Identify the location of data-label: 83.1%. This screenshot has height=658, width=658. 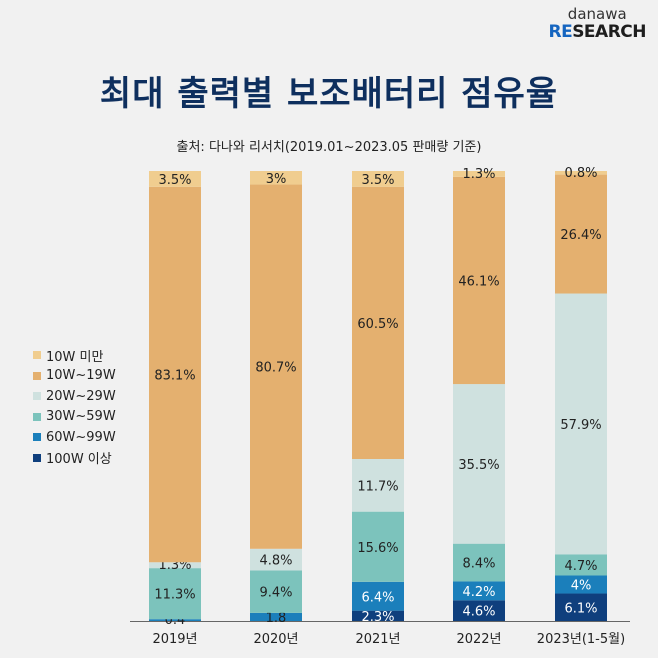
(174, 376).